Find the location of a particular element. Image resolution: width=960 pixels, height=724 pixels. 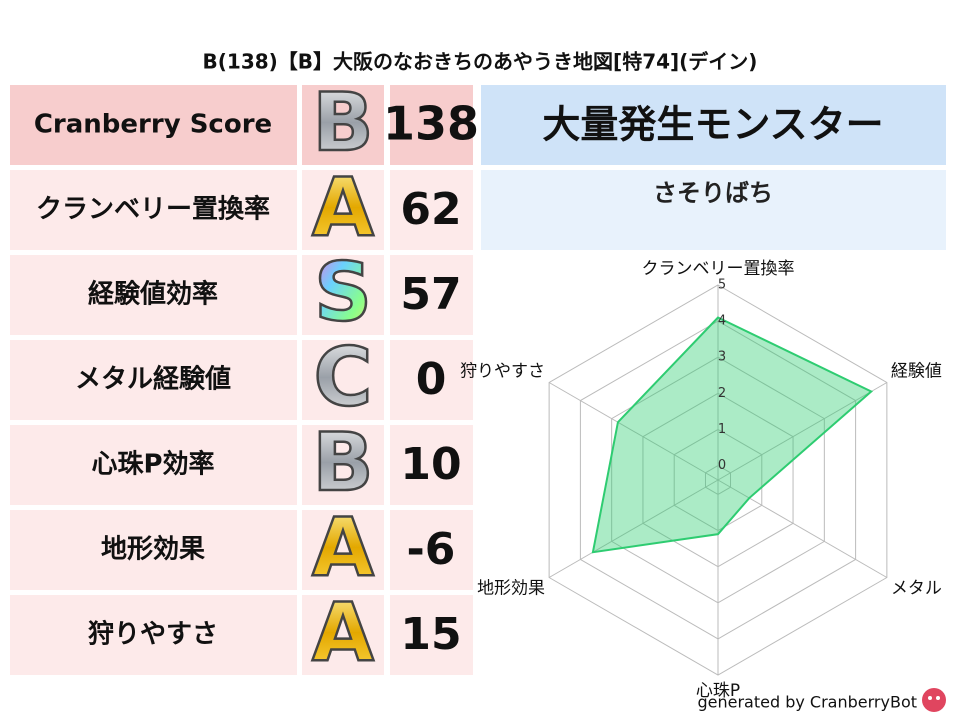

score: 57 is located at coordinates (430, 294).